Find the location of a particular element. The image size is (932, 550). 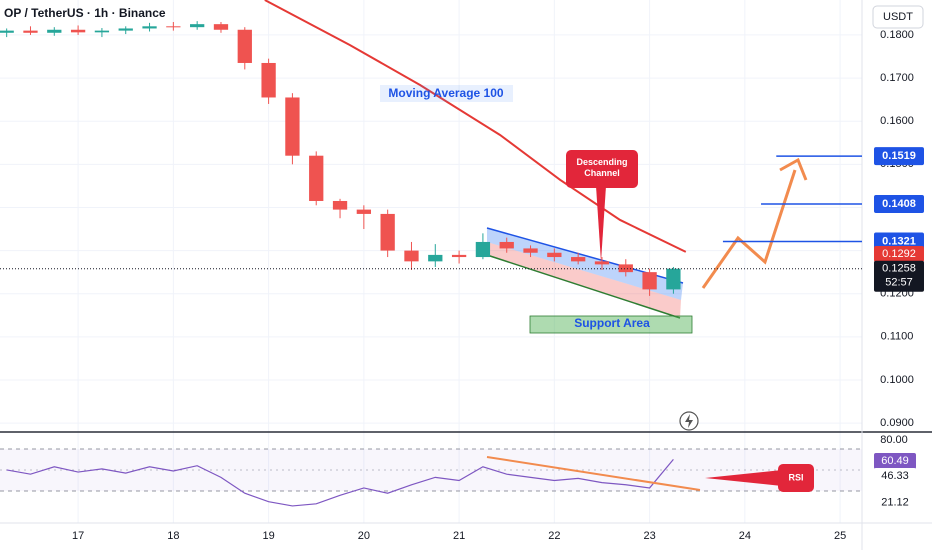

support-box is located at coordinates (611, 324).